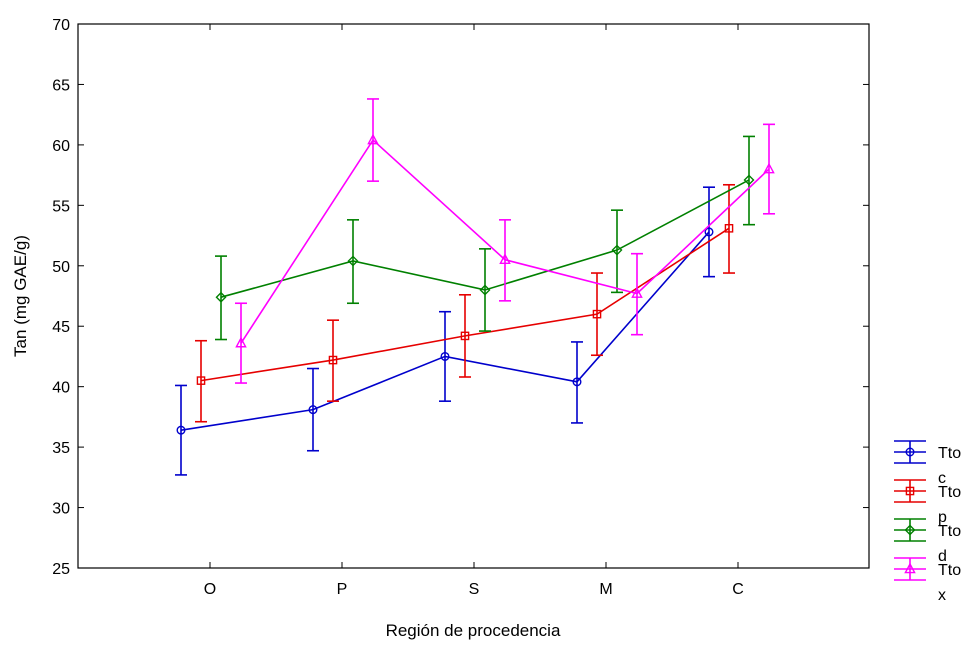  I want to click on legend-entry: Tto p, so click(927, 502).